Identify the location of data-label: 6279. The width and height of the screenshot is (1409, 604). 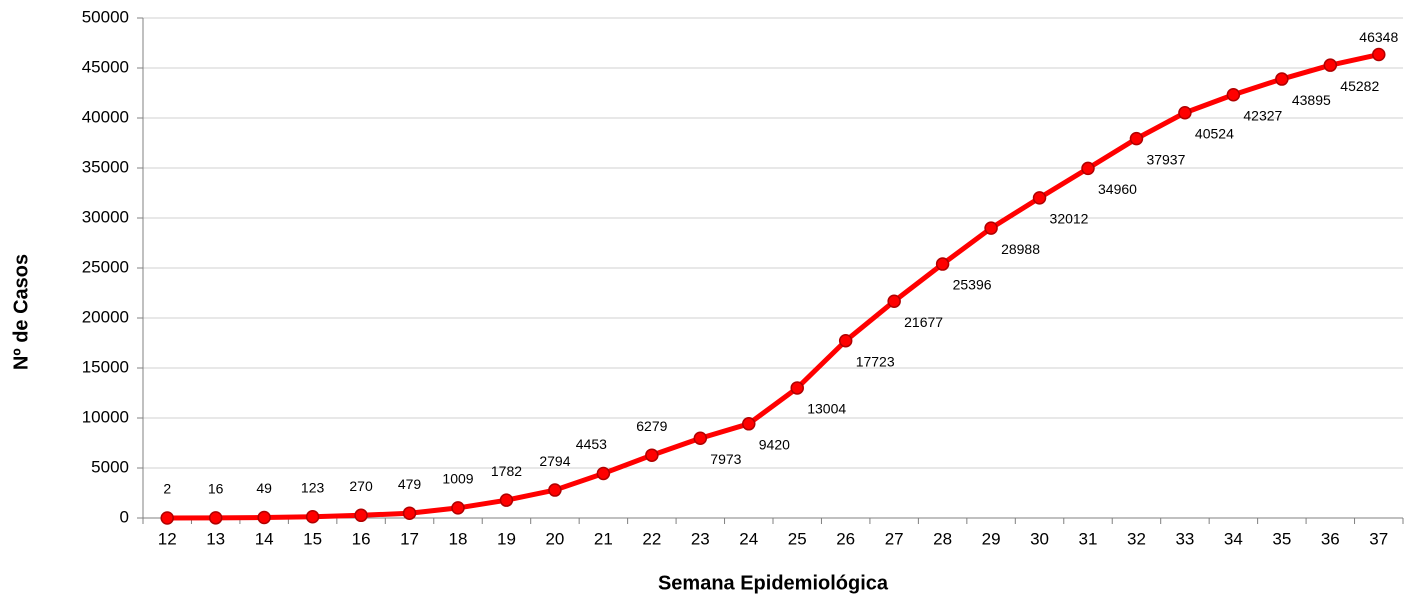
(651, 426).